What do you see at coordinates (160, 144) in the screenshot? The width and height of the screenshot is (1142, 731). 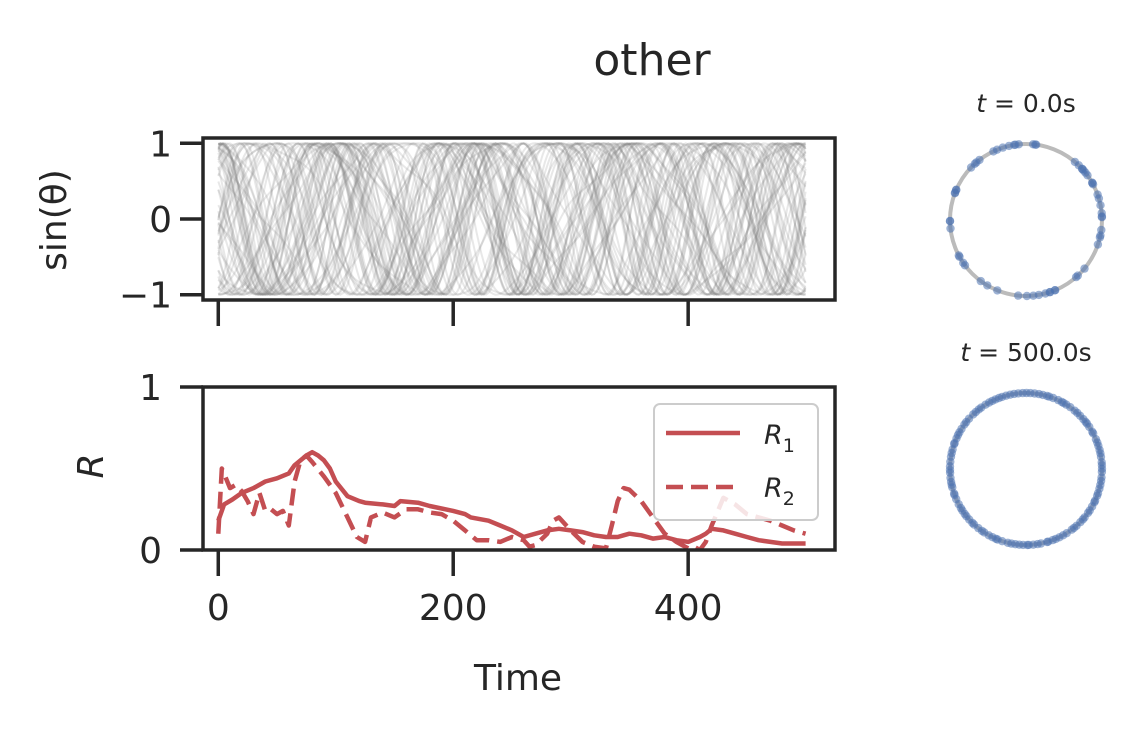 I see `phase-y-tick-label: 1` at bounding box center [160, 144].